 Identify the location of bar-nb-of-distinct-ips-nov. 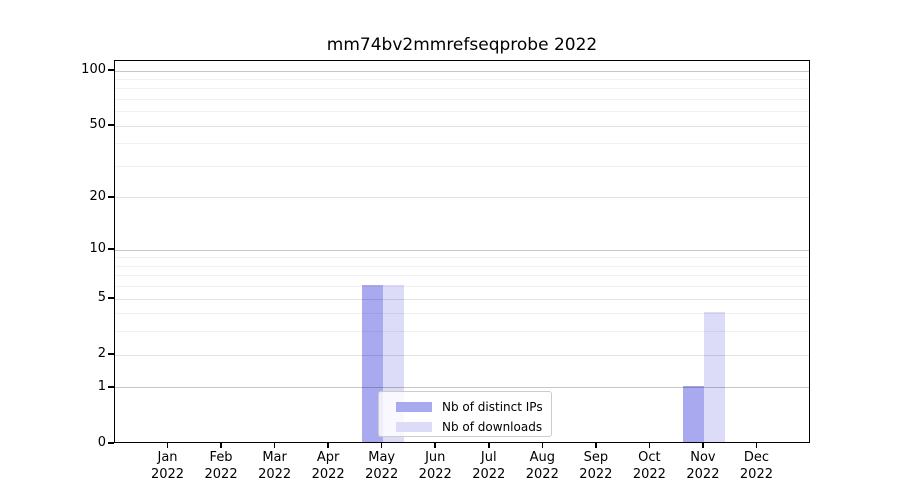
(693, 413).